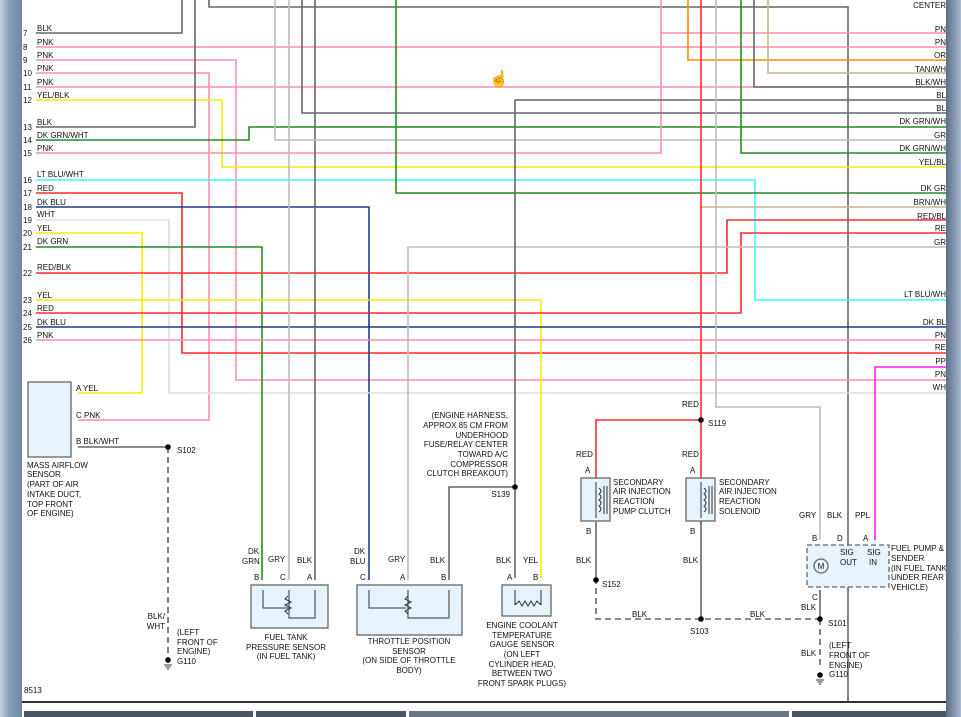 The image size is (961, 717). What do you see at coordinates (500, 494) in the screenshot?
I see `splice-label-s139: S139` at bounding box center [500, 494].